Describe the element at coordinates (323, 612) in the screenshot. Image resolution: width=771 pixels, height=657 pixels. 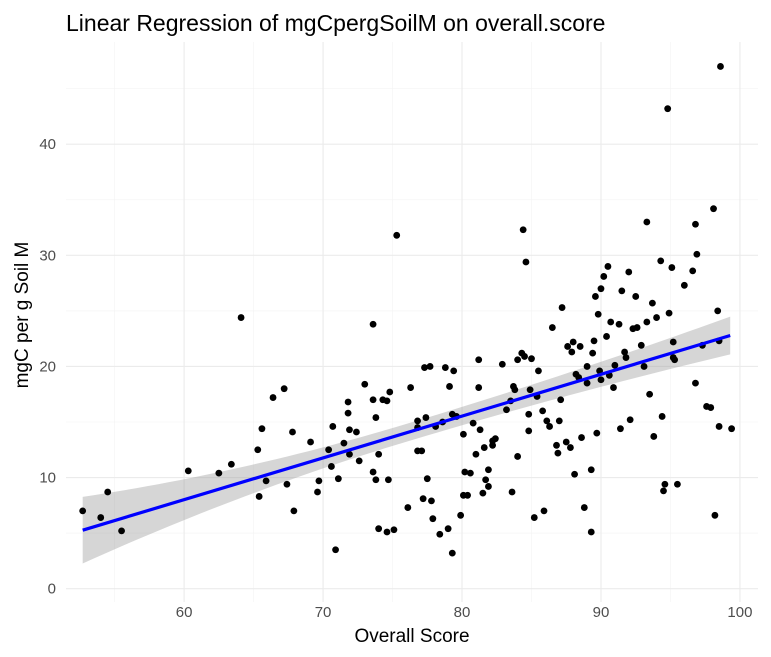
I see `x-tick-label: 70` at that location.